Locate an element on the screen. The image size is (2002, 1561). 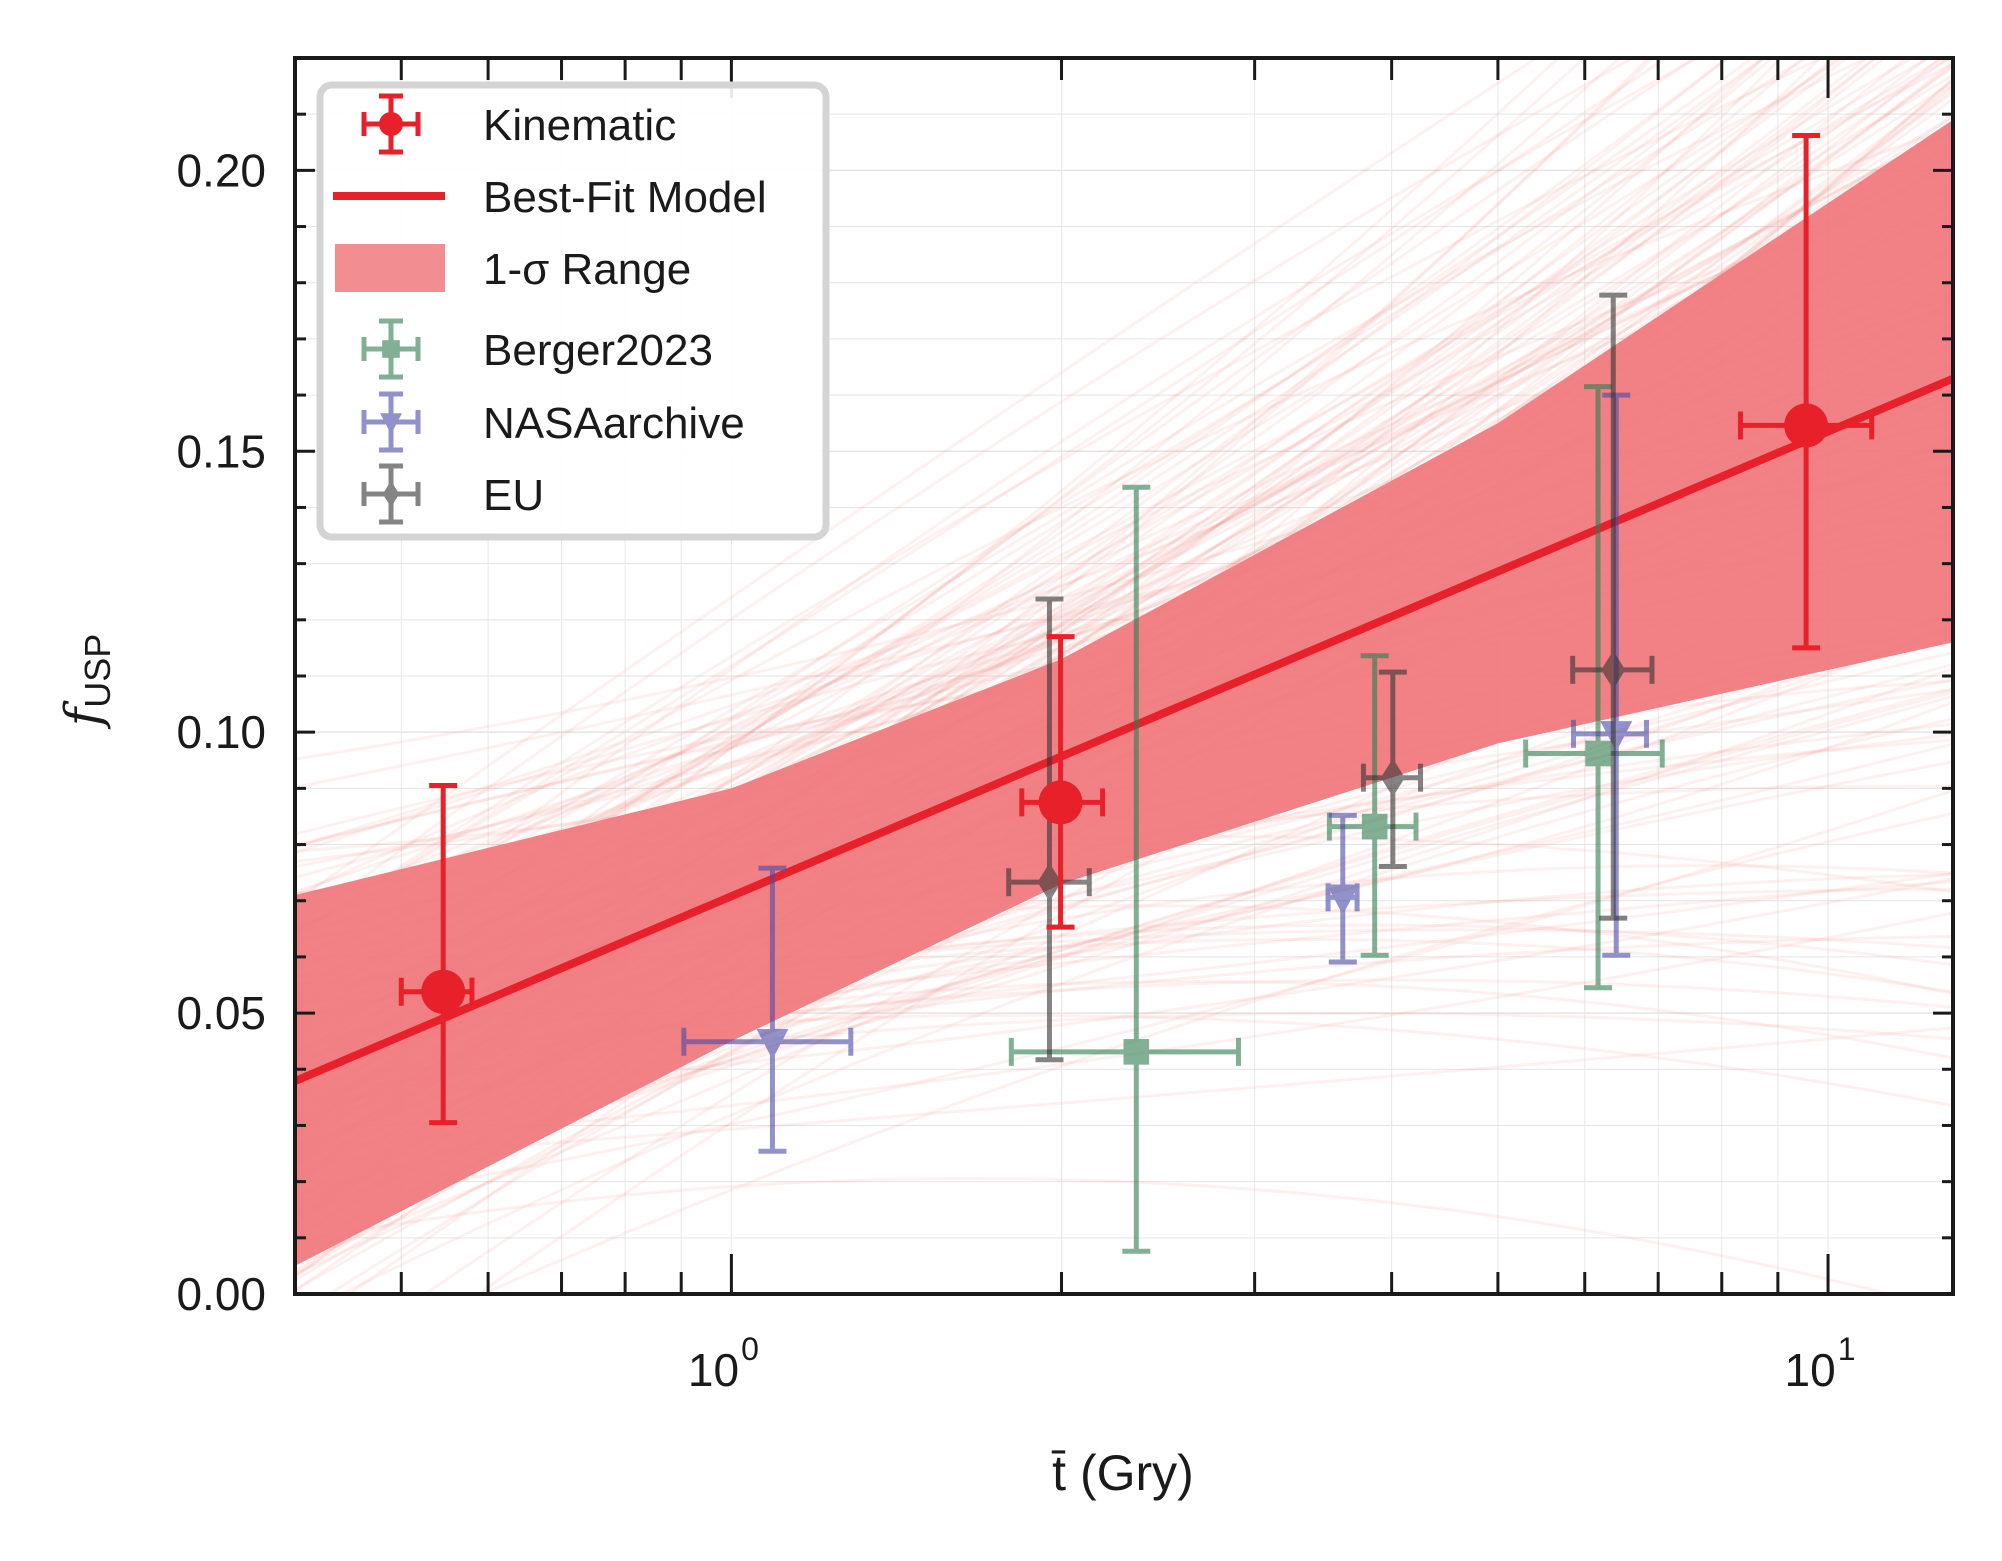
y-tick-label: 0.20 is located at coordinates (221, 170).